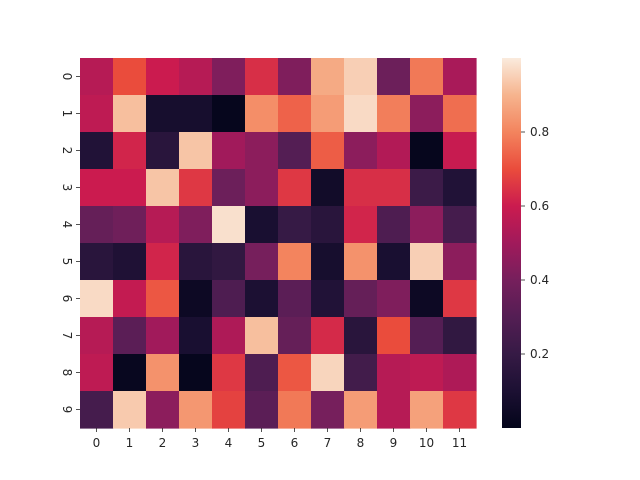 Image resolution: width=640 pixels, height=480 pixels. What do you see at coordinates (535, 243) in the screenshot?
I see `colorbar-ticks: 0.2 0.4 0.6 0.8` at bounding box center [535, 243].